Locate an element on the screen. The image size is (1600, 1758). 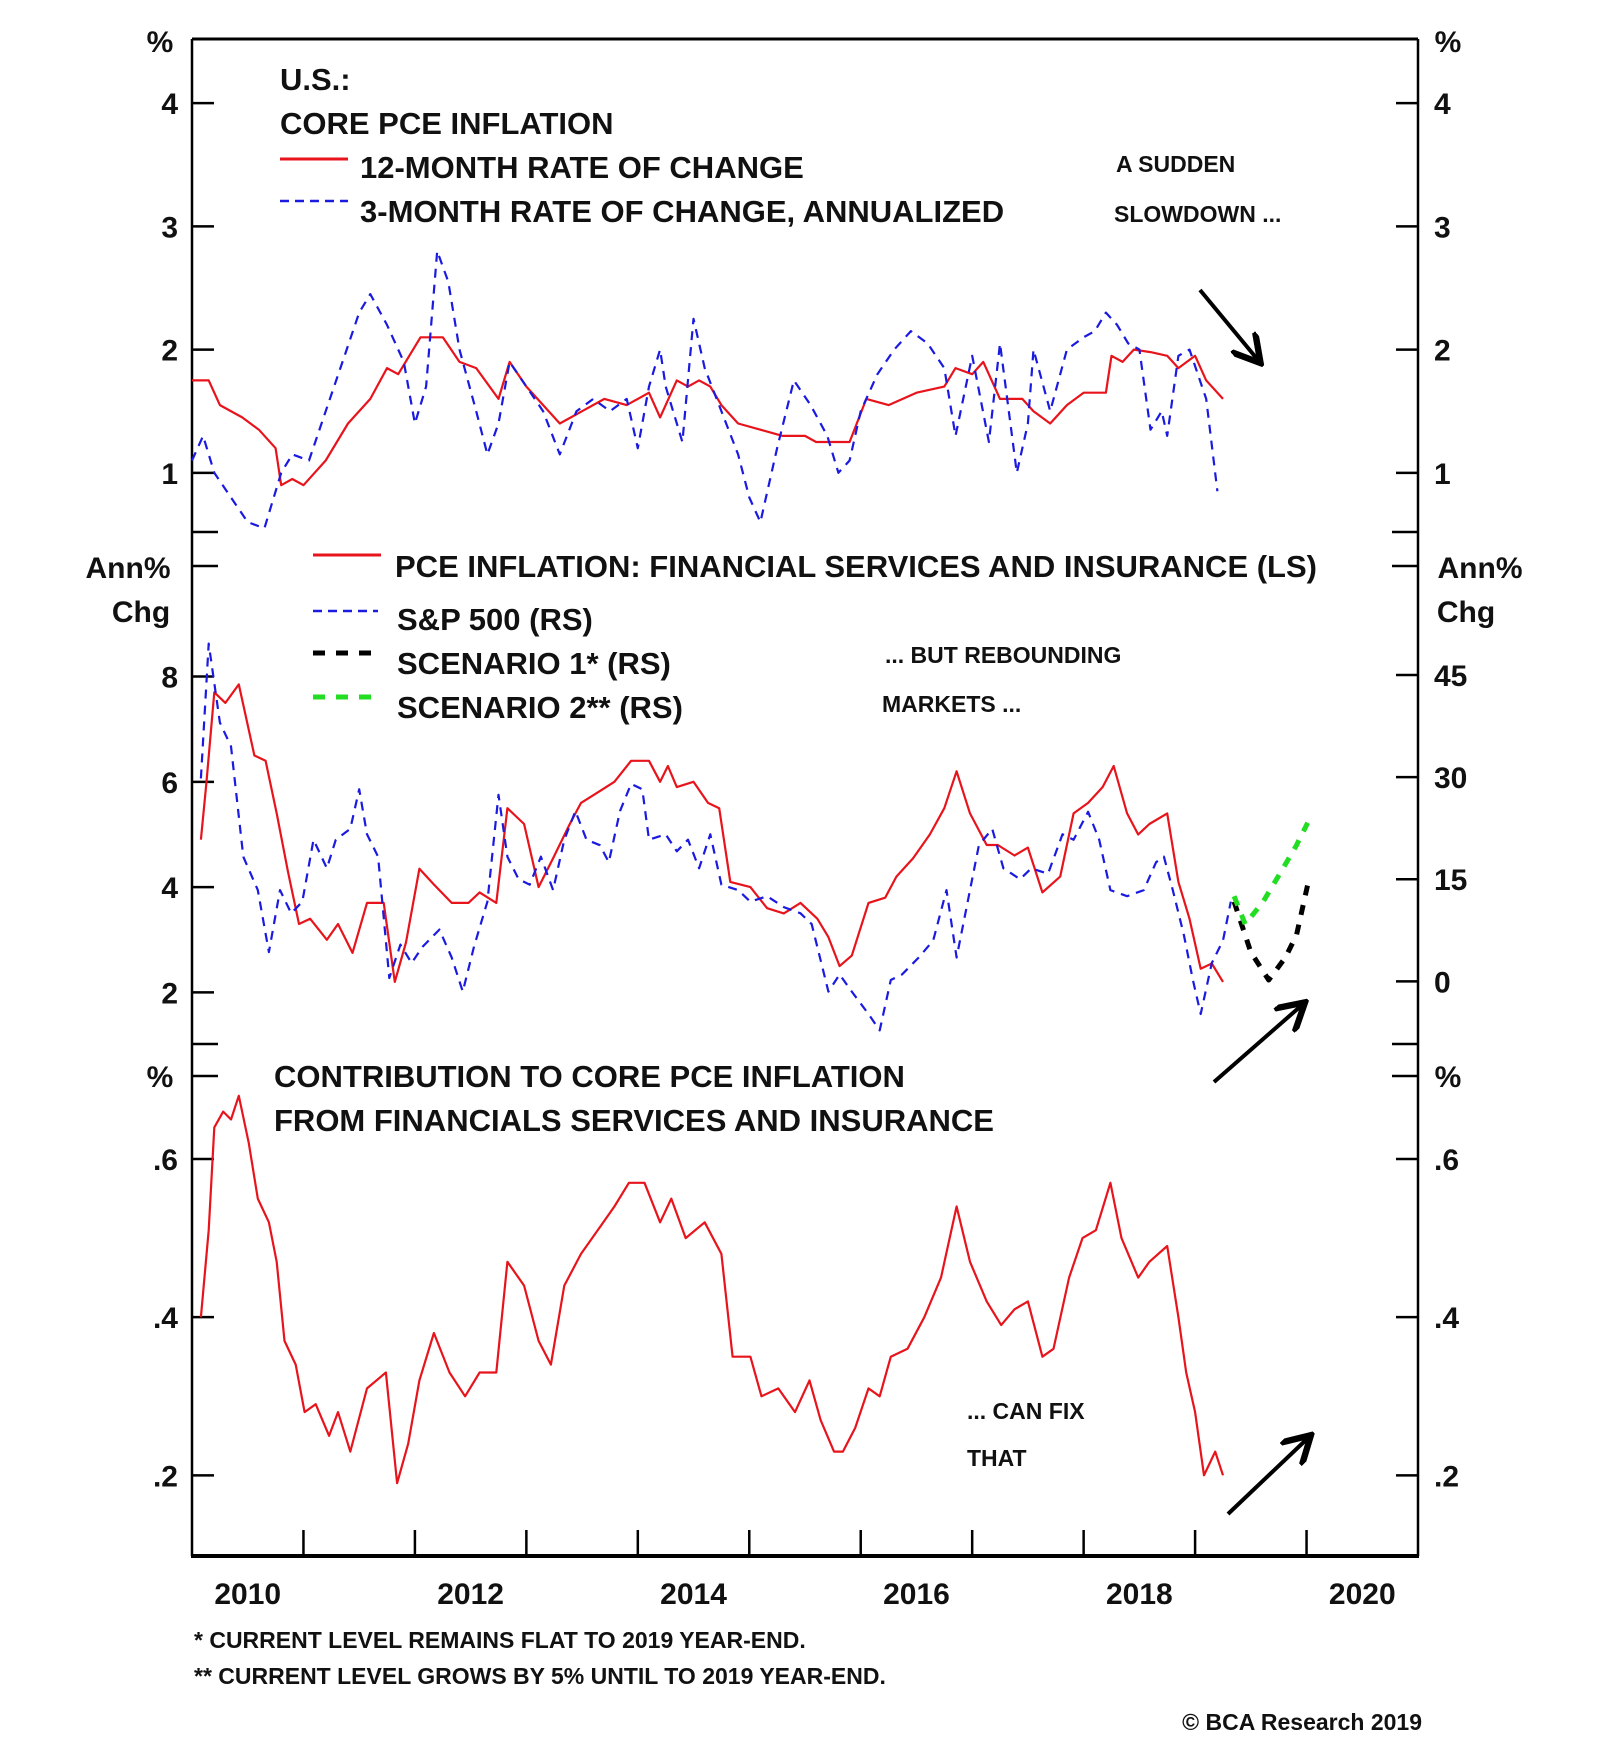
series-contribution-line is located at coordinates (712, 1289).